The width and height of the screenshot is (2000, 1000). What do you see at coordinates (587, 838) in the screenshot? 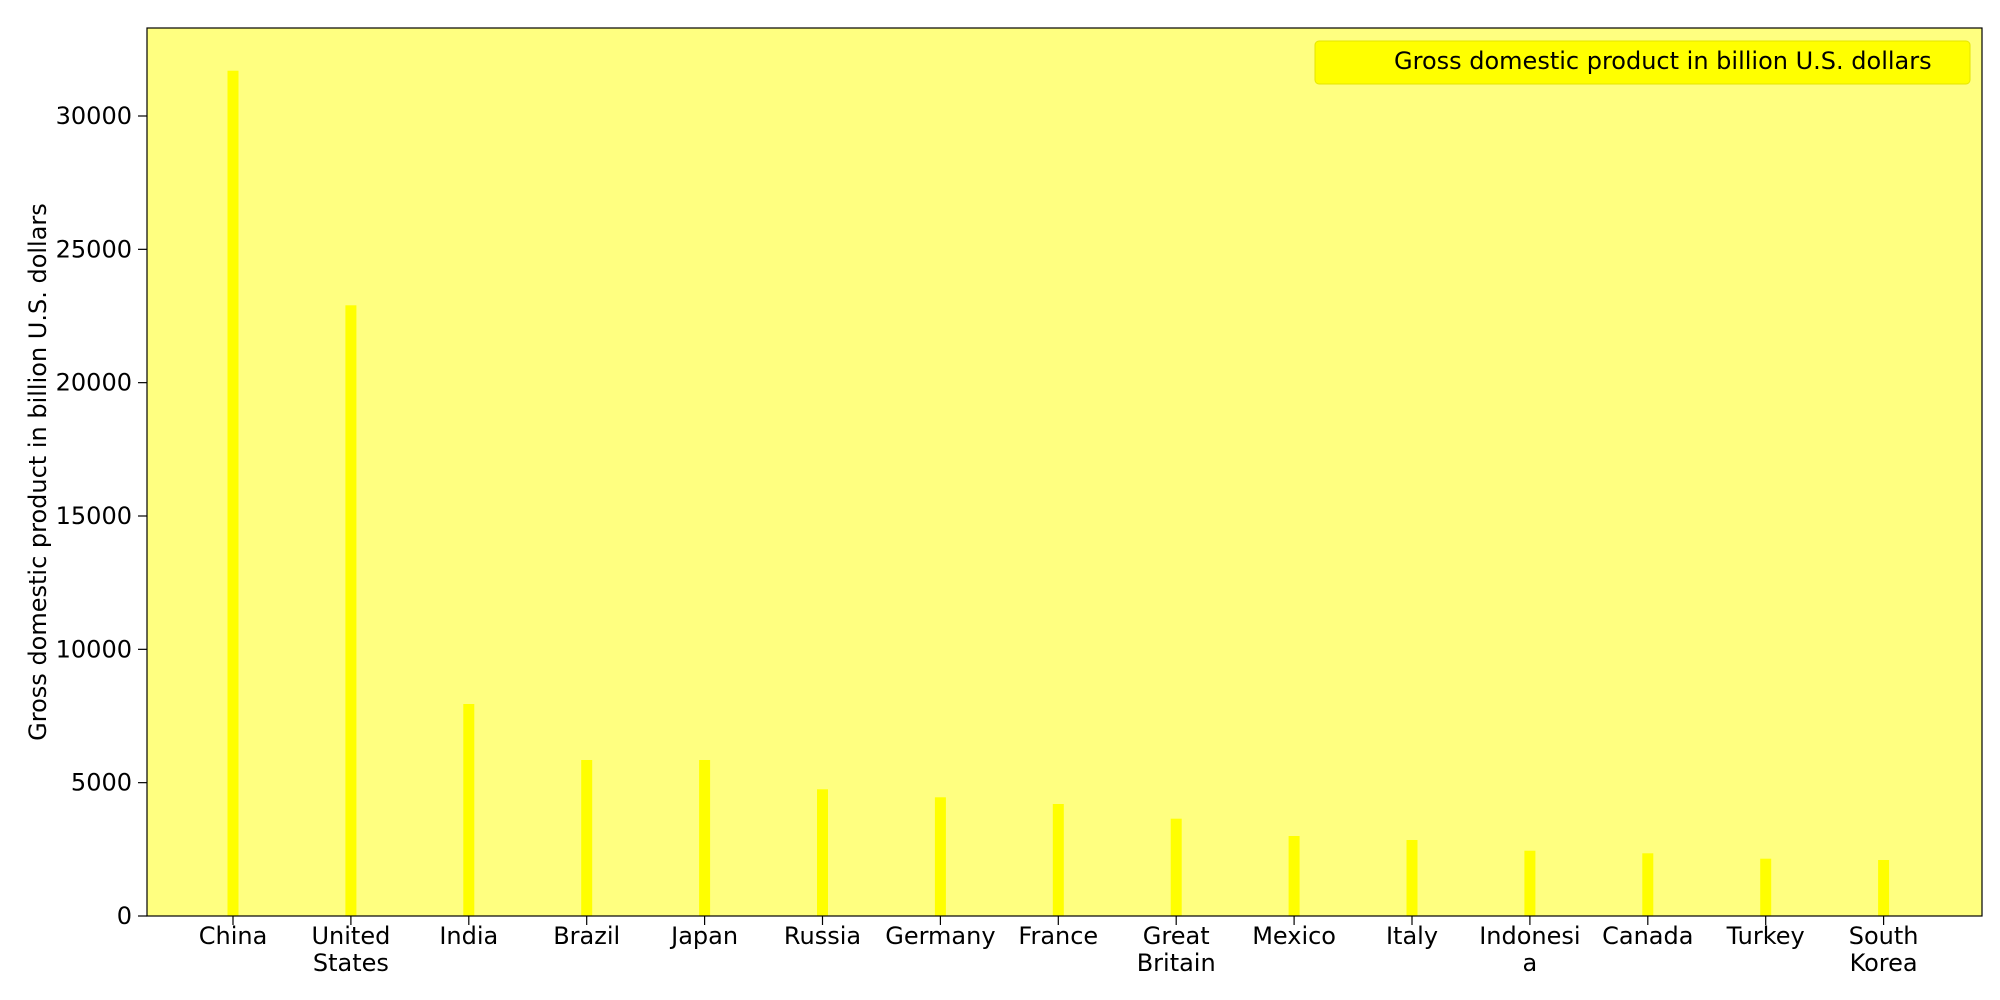
I see `bar-brazil` at bounding box center [587, 838].